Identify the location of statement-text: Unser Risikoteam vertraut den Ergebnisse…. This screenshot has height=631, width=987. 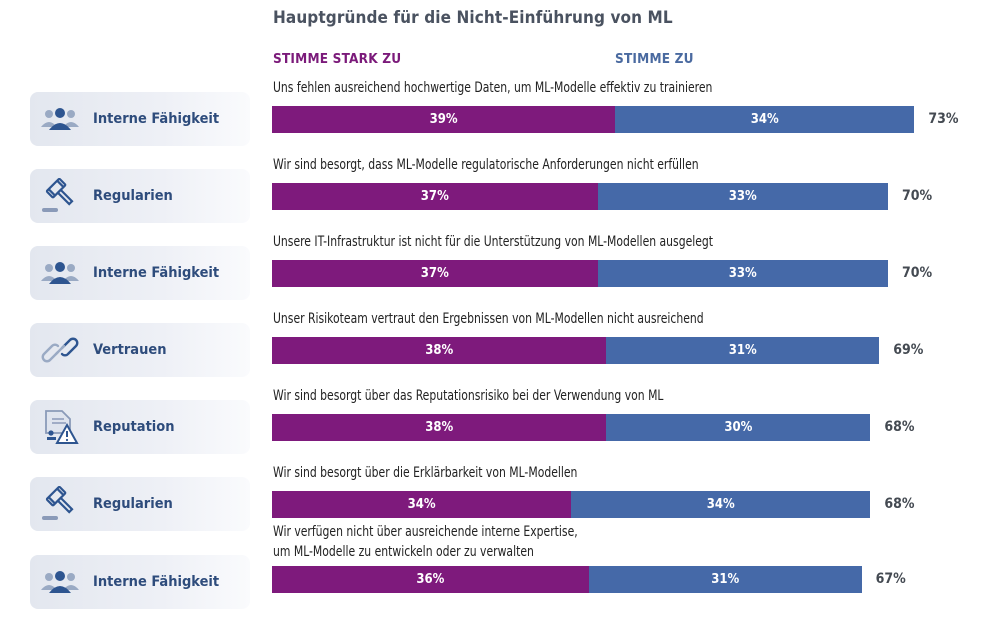
(488, 319).